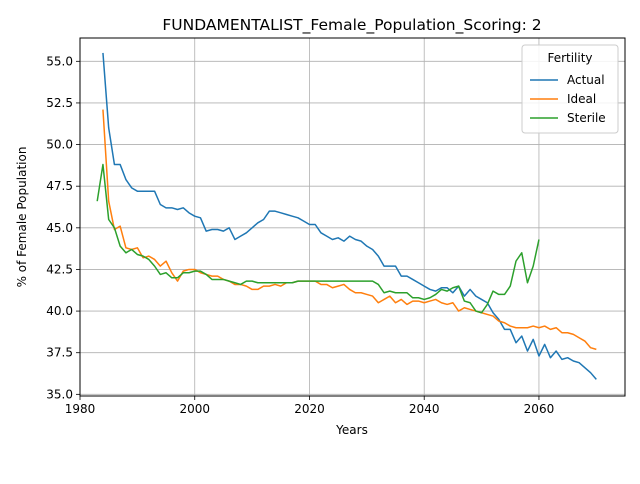 The image size is (640, 484). What do you see at coordinates (59, 186) in the screenshot?
I see `y-tick-label: 47.5` at bounding box center [59, 186].